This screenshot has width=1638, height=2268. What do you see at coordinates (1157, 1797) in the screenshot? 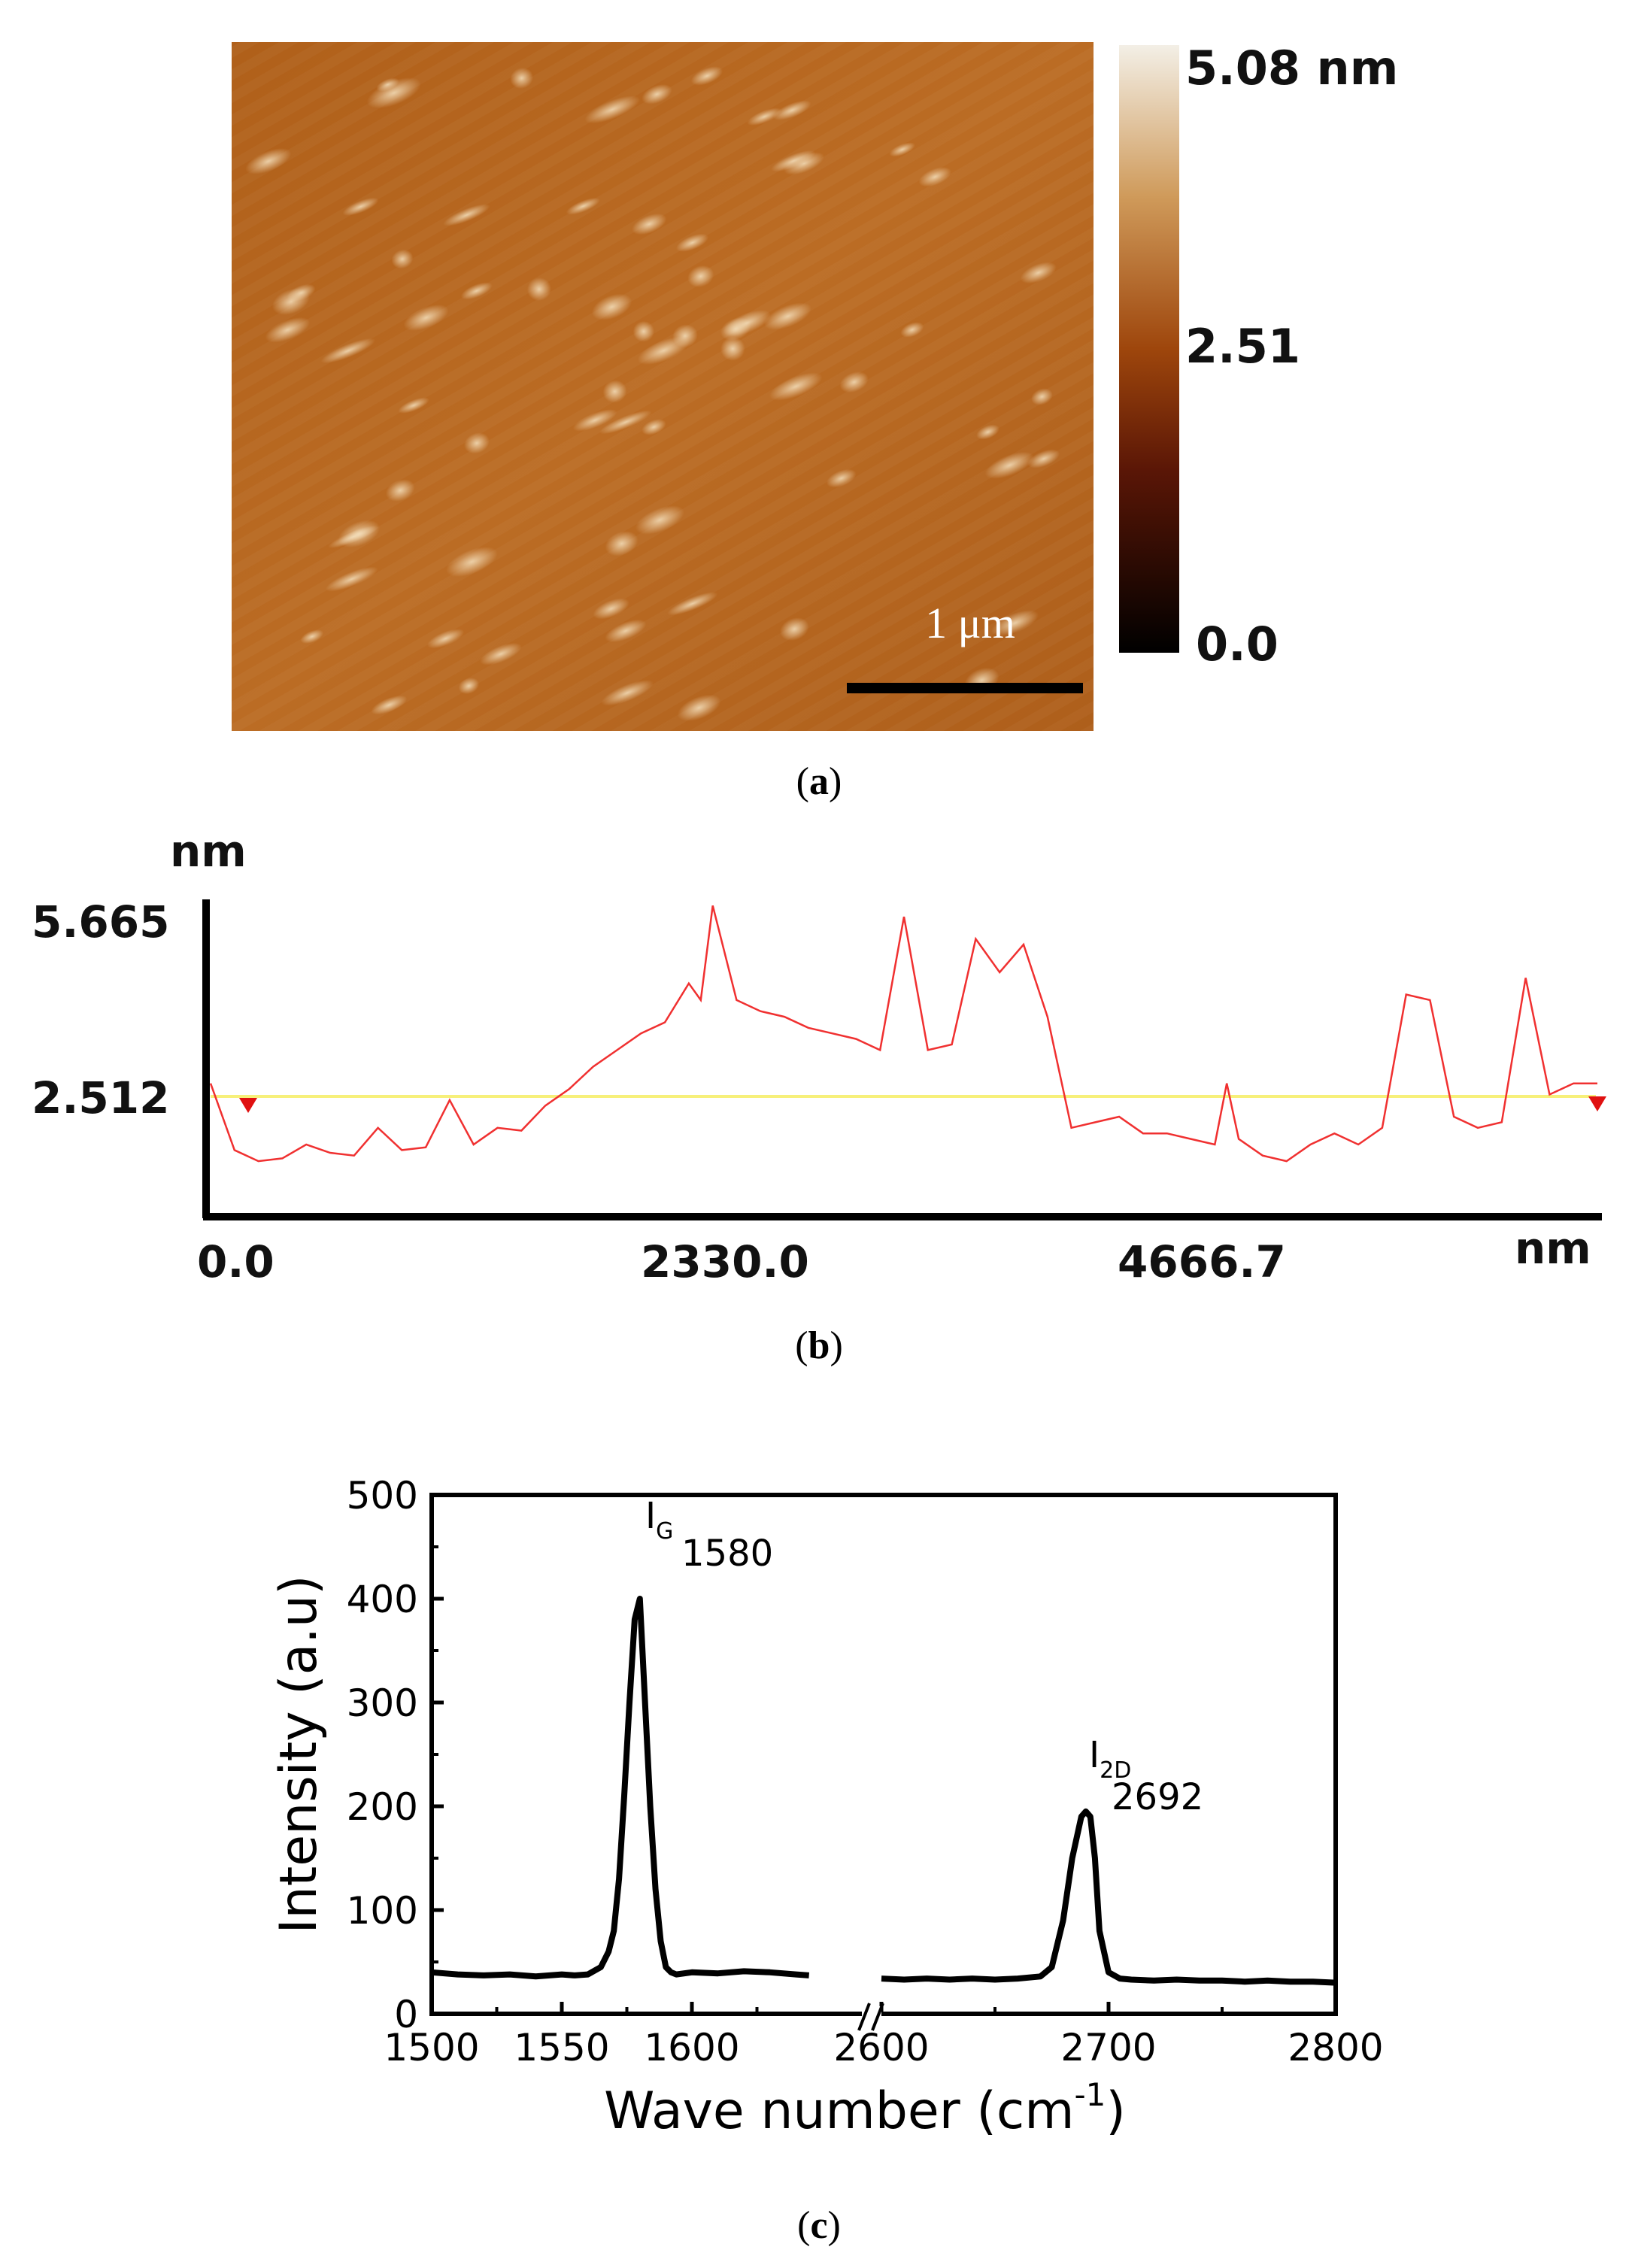
I see `peak-2d-value: 2692` at bounding box center [1157, 1797].